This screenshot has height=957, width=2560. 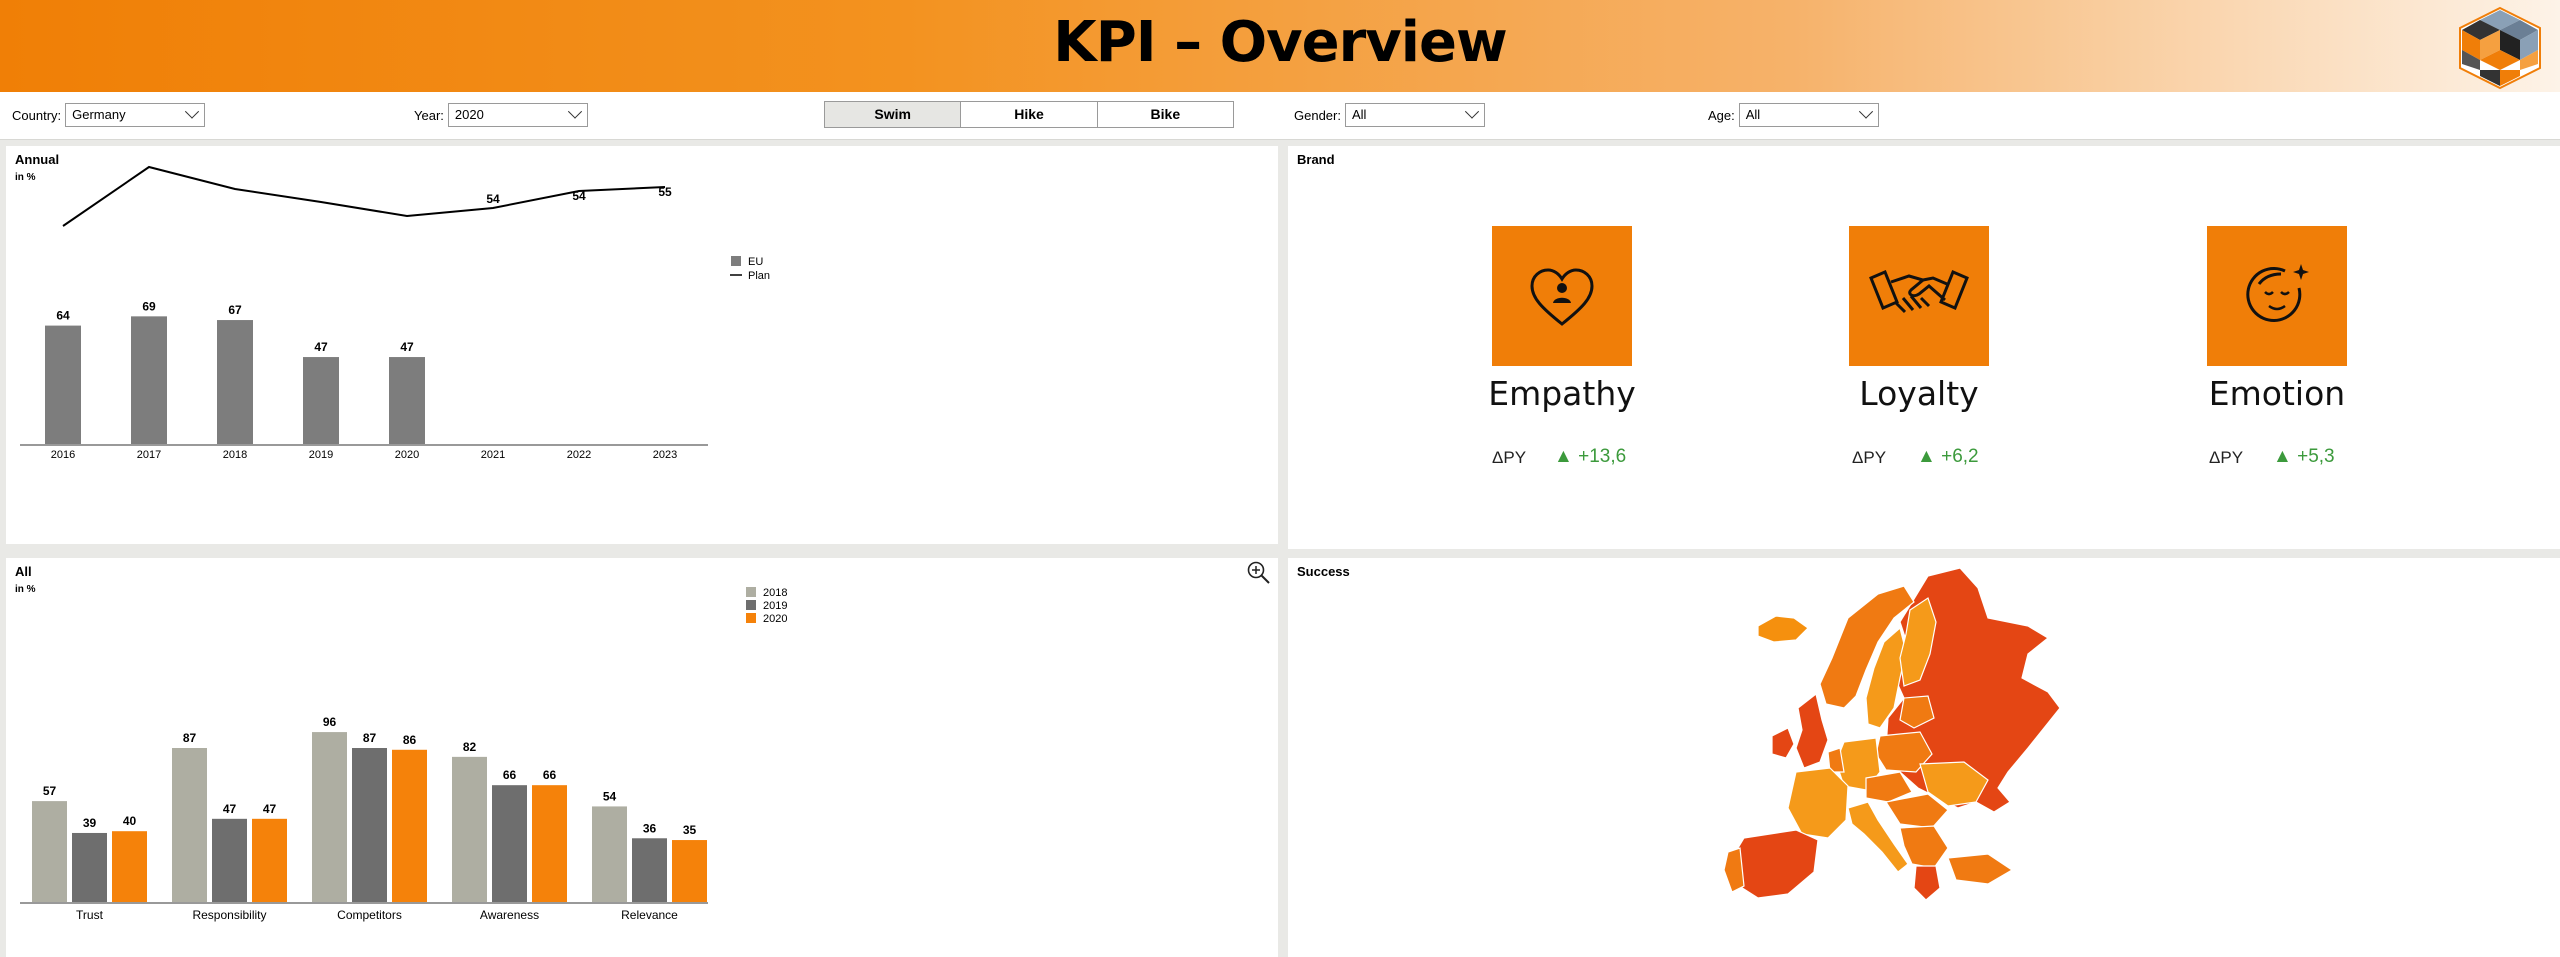 I want to click on loyalty-tile, so click(x=1919, y=296).